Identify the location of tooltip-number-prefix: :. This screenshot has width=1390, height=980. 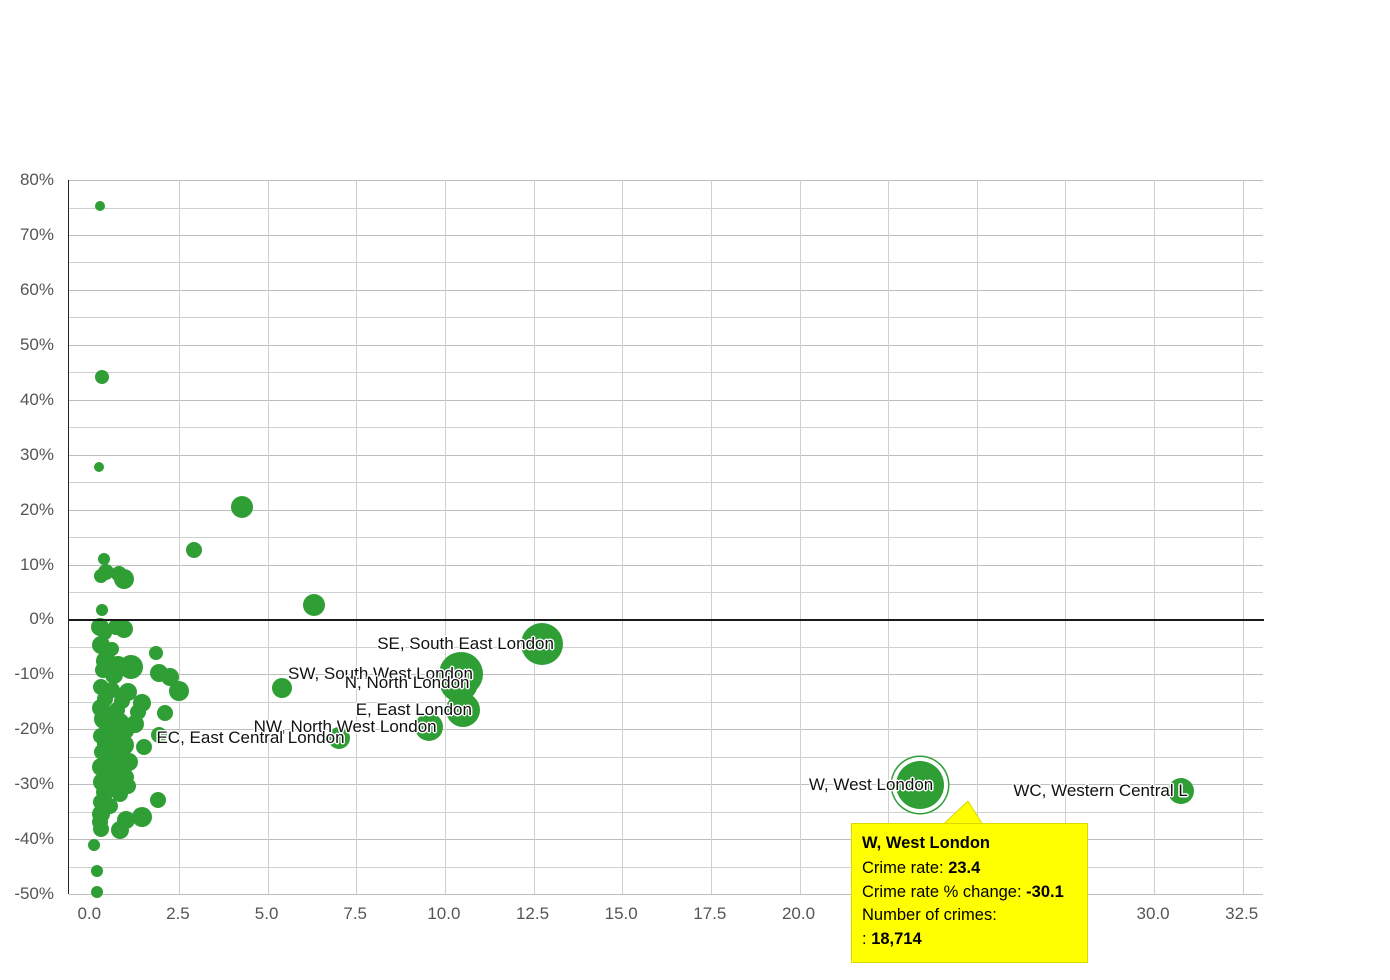
(864, 939).